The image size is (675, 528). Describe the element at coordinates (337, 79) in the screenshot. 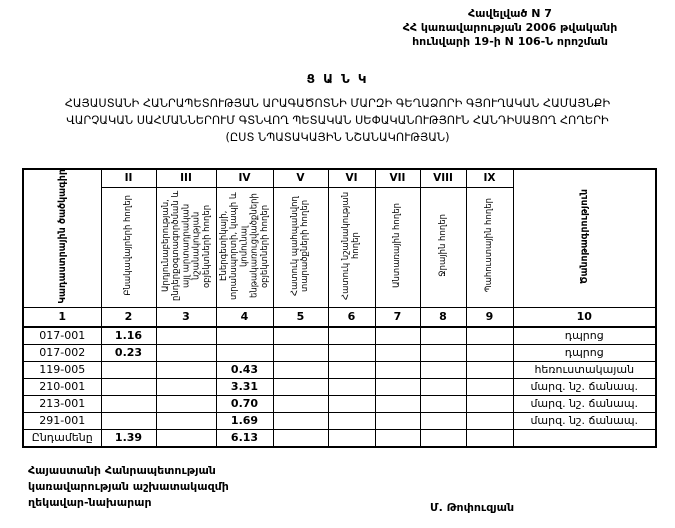

I see `document-heading: Ց Ա Ն Կ` at that location.